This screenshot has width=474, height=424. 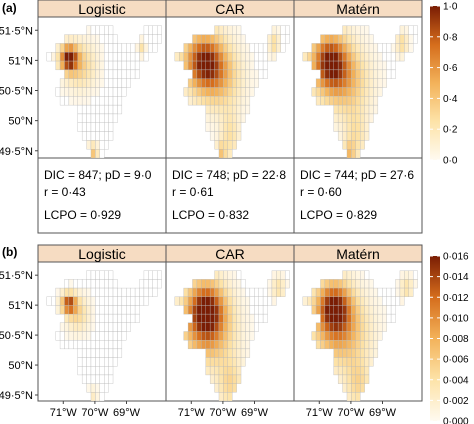 I want to click on colorbar-tick-label: 0·002, so click(x=456, y=401).